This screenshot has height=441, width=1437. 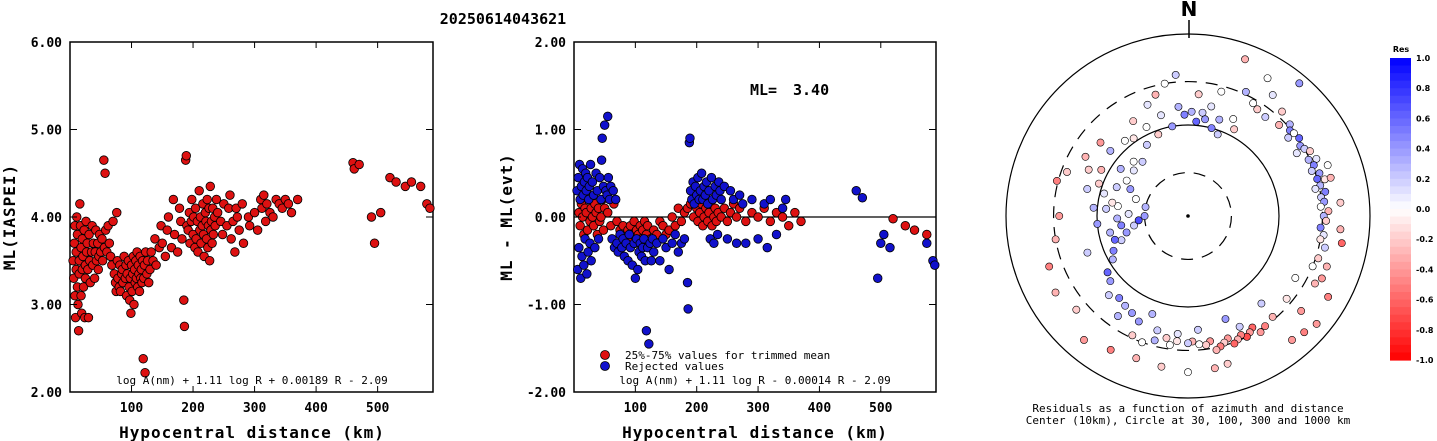 I want to click on colorbar-tick-label: 1.0, so click(x=1423, y=58).